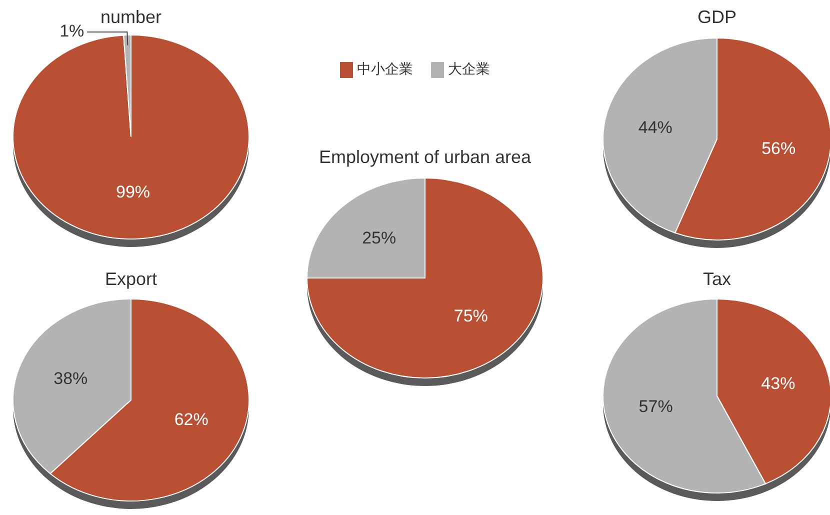  I want to click on data-label: 1%, so click(72, 30).